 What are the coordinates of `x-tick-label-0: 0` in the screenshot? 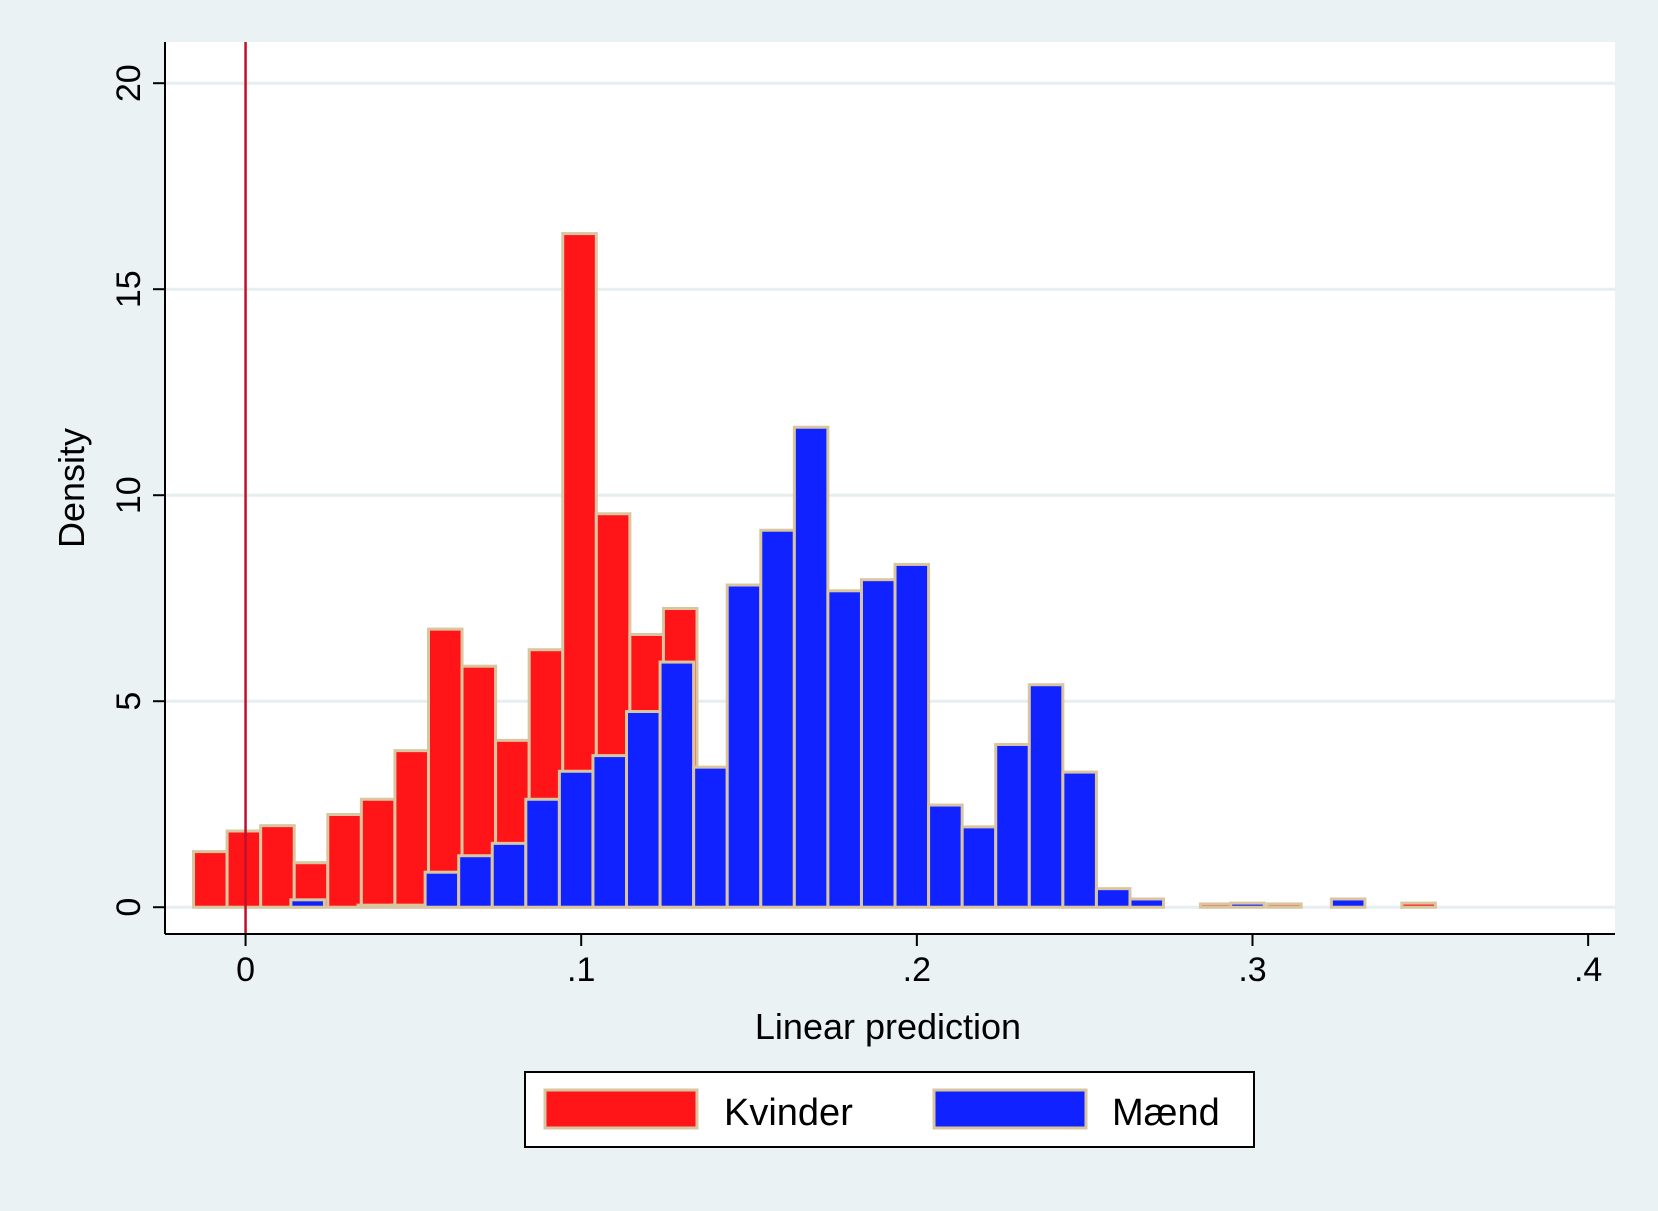 It's located at (245, 970).